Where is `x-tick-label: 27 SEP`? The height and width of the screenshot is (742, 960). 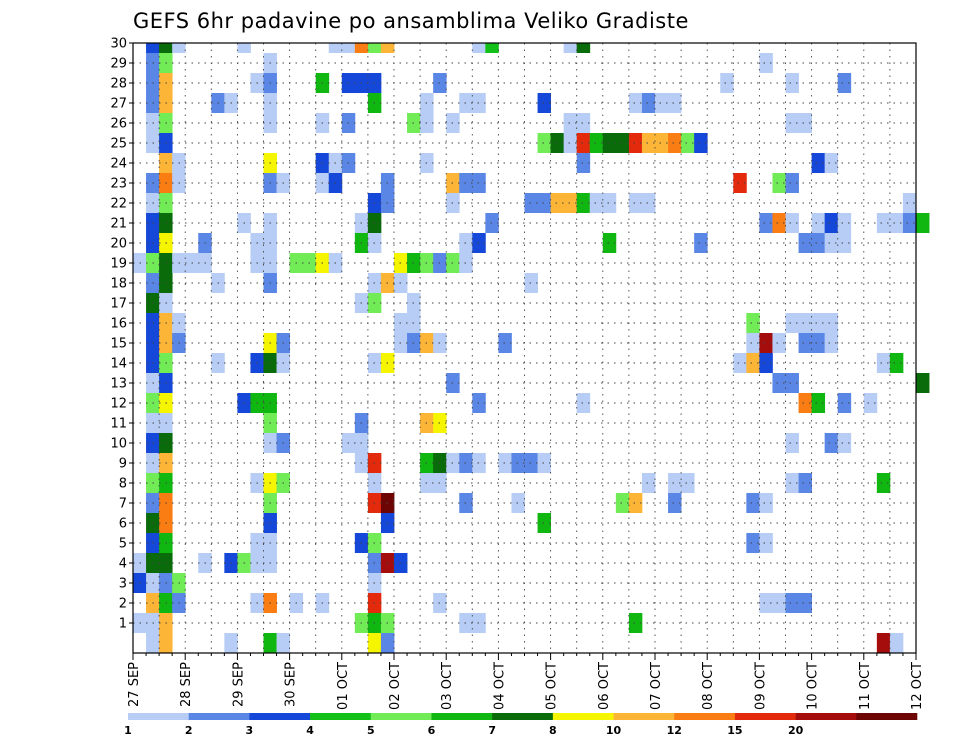
x-tick-label: 27 SEP is located at coordinates (134, 684).